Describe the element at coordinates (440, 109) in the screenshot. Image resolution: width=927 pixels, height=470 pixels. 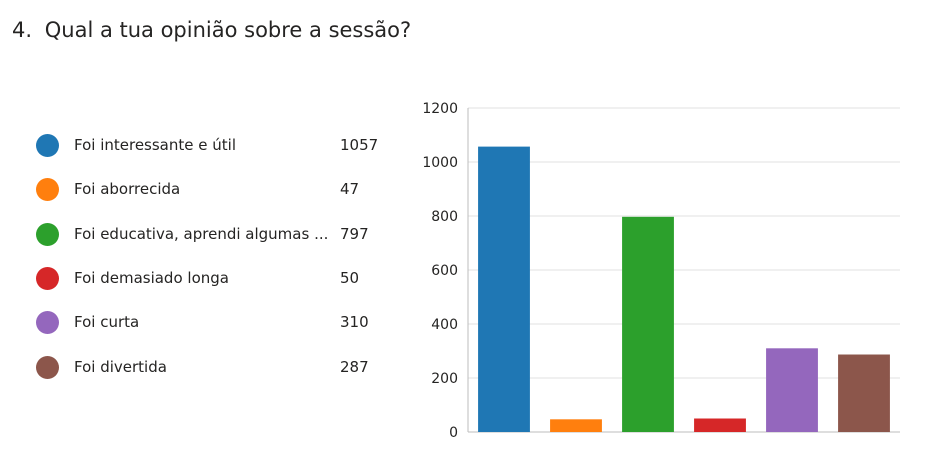
I see `y-tick-label: 1200` at that location.